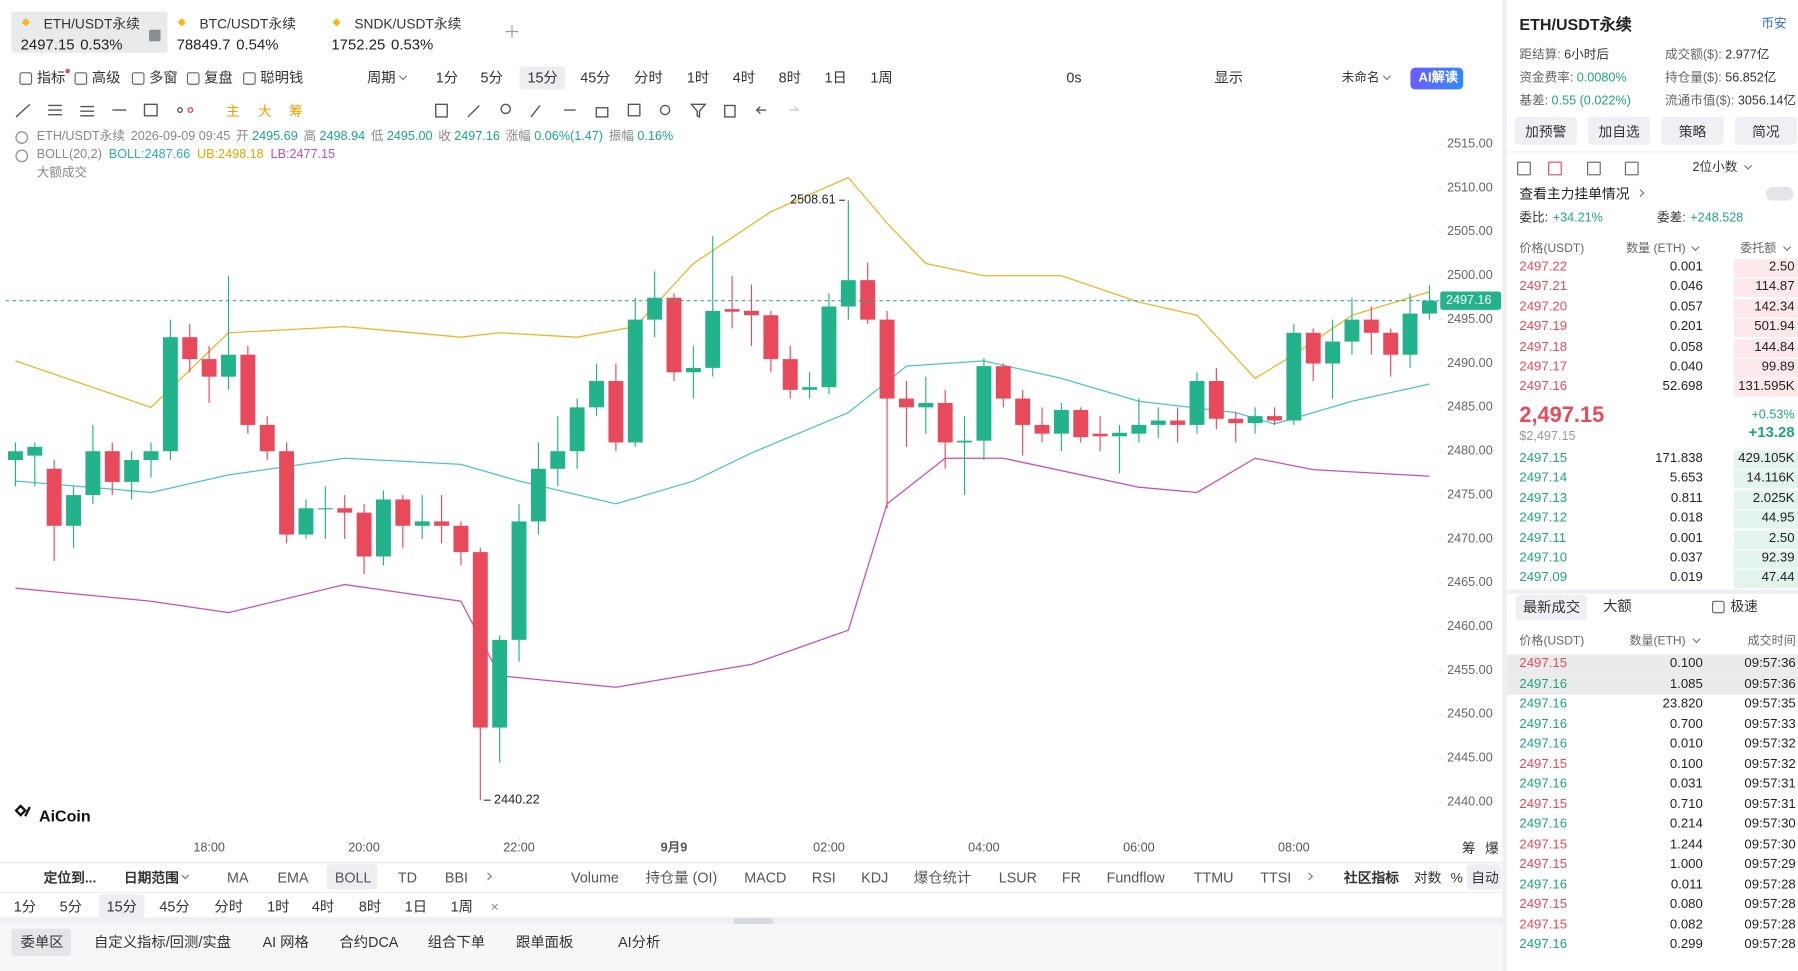 The image size is (1798, 971). What do you see at coordinates (353, 878) in the screenshot?
I see `indicator-button: BOLL` at bounding box center [353, 878].